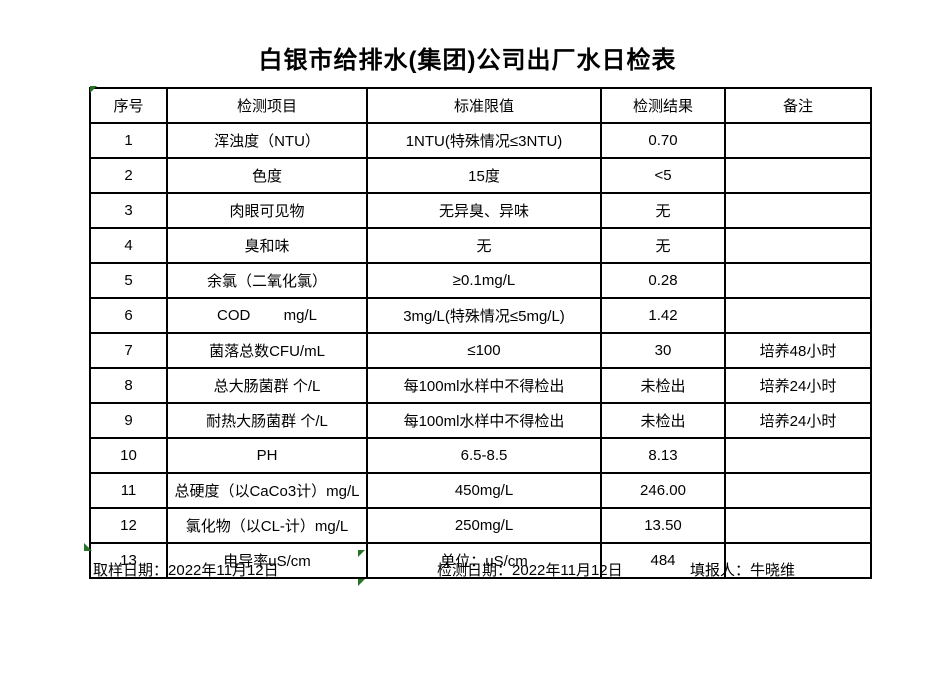 The height and width of the screenshot is (675, 935). What do you see at coordinates (720, 570) in the screenshot?
I see `reporter-label: 填报人：` at bounding box center [720, 570].